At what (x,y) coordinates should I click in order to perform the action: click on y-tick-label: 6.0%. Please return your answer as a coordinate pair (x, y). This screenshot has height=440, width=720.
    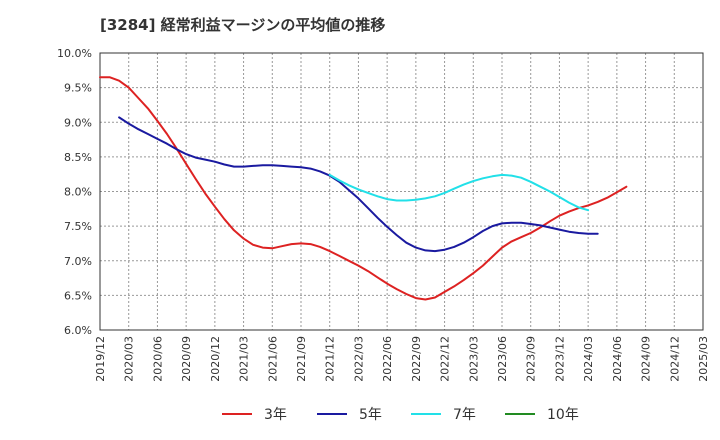
    Looking at the image, I should click on (78, 330).